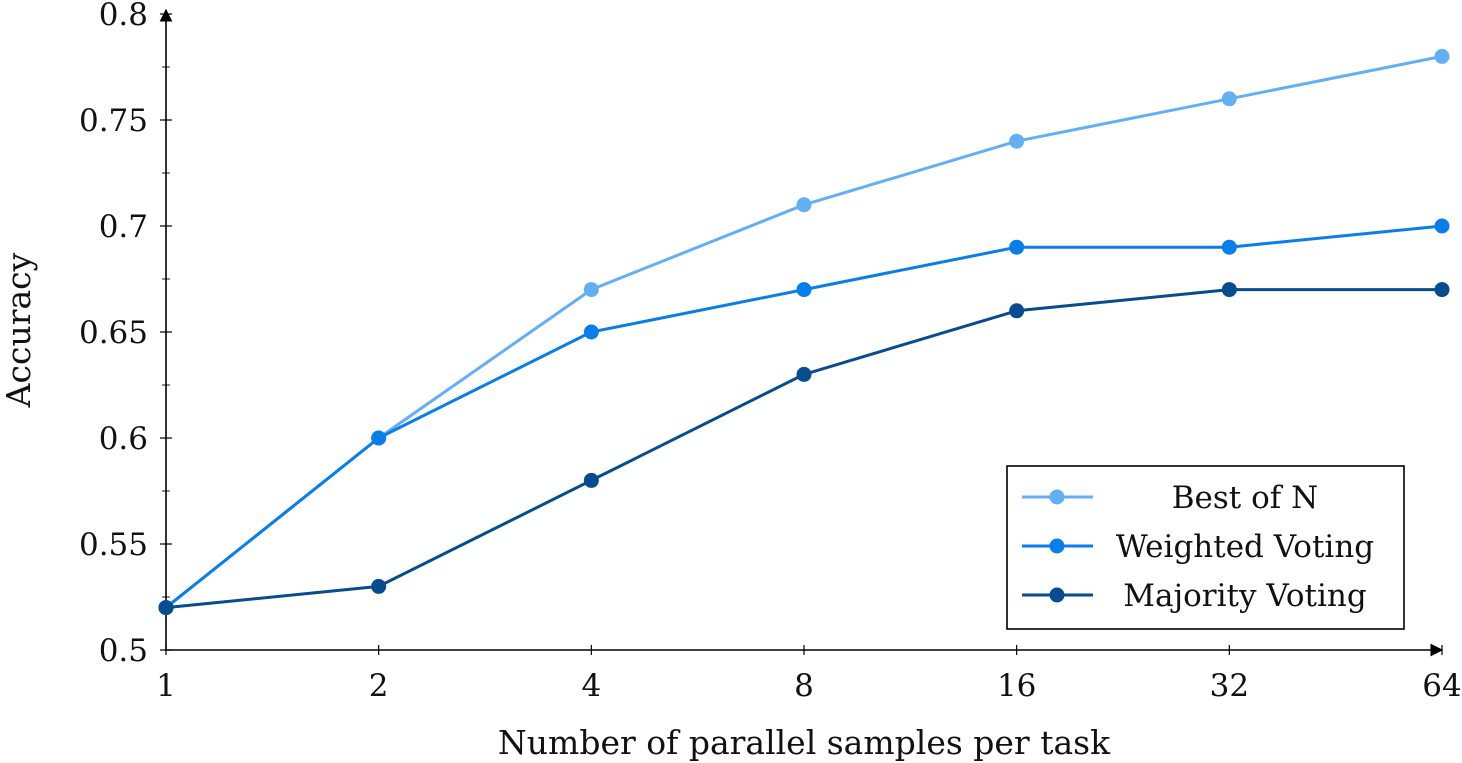  I want to click on x-ticks: 1 2 4 8 16 32 64, so click(809, 674).